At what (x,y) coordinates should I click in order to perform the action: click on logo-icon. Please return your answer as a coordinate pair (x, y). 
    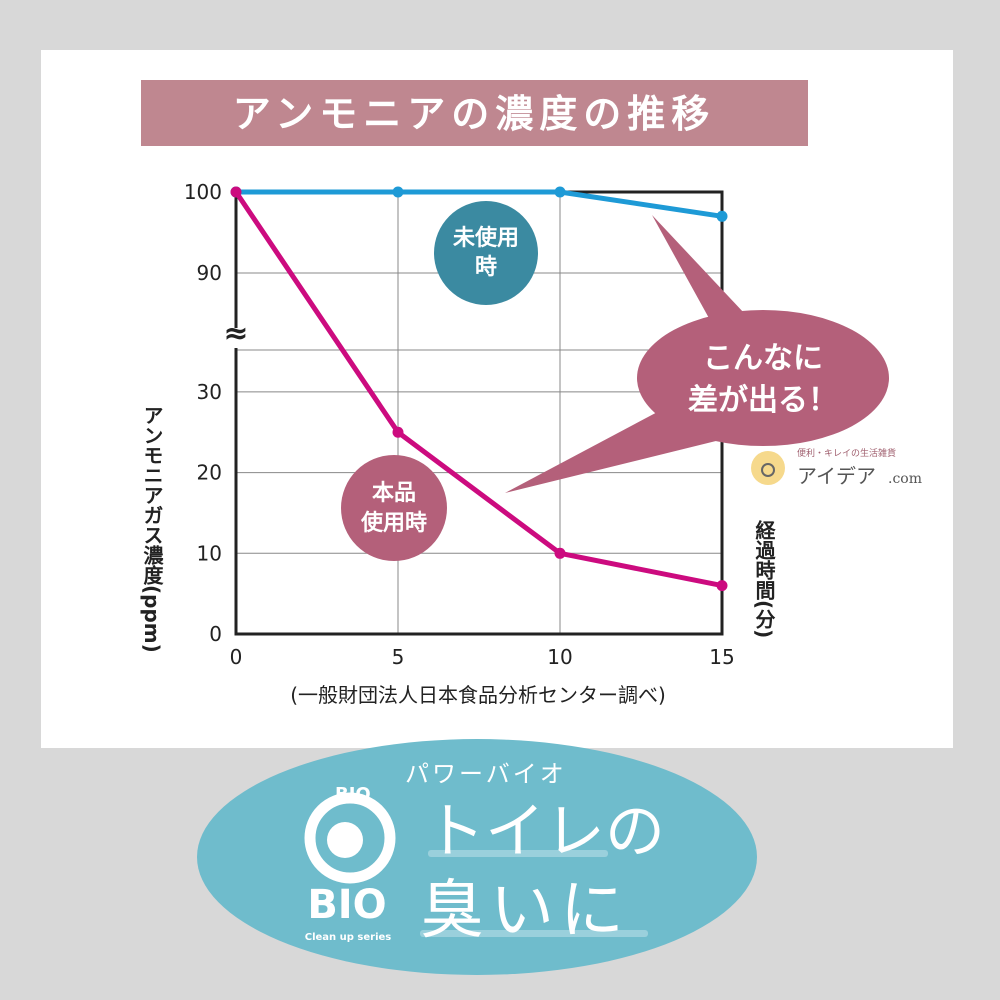
    Looking at the image, I should click on (768, 468).